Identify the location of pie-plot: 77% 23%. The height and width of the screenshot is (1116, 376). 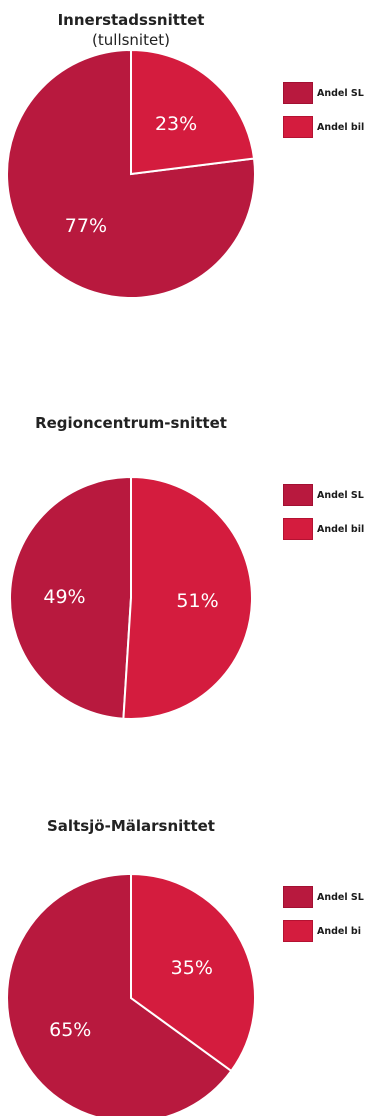
(131, 173).